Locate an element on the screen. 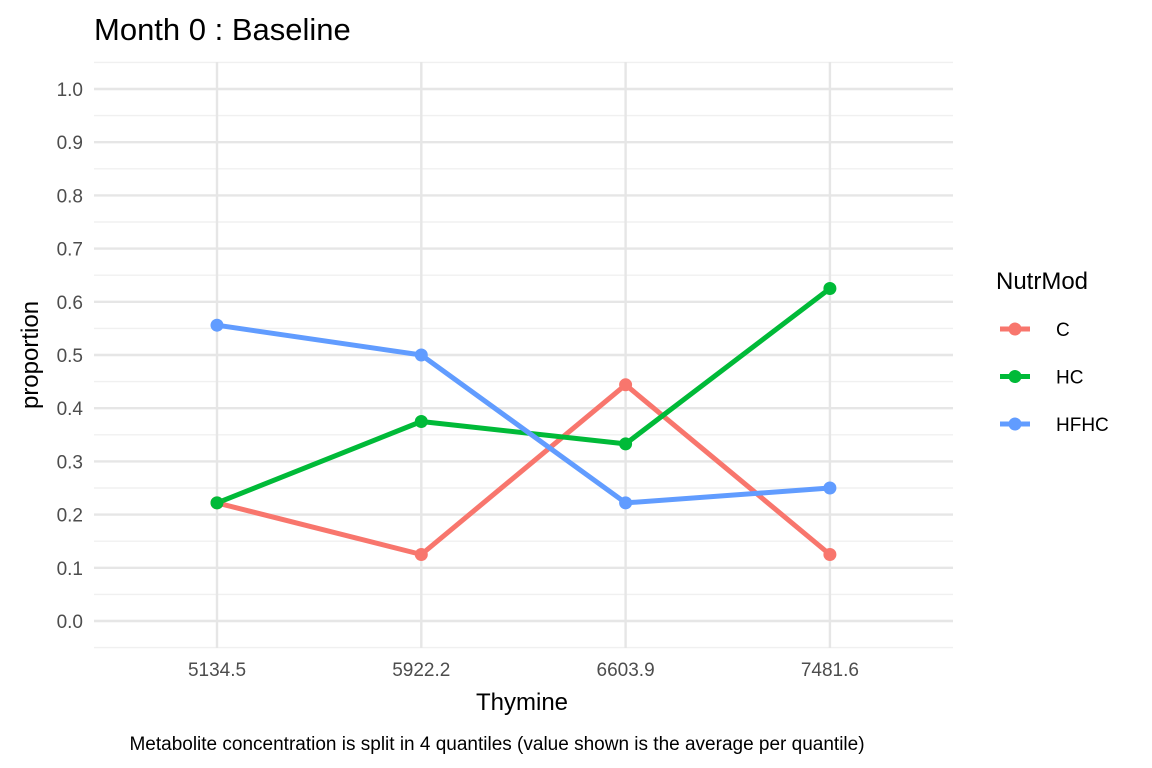 The height and width of the screenshot is (768, 1152). x-tick-label: 5922.2 is located at coordinates (421, 670).